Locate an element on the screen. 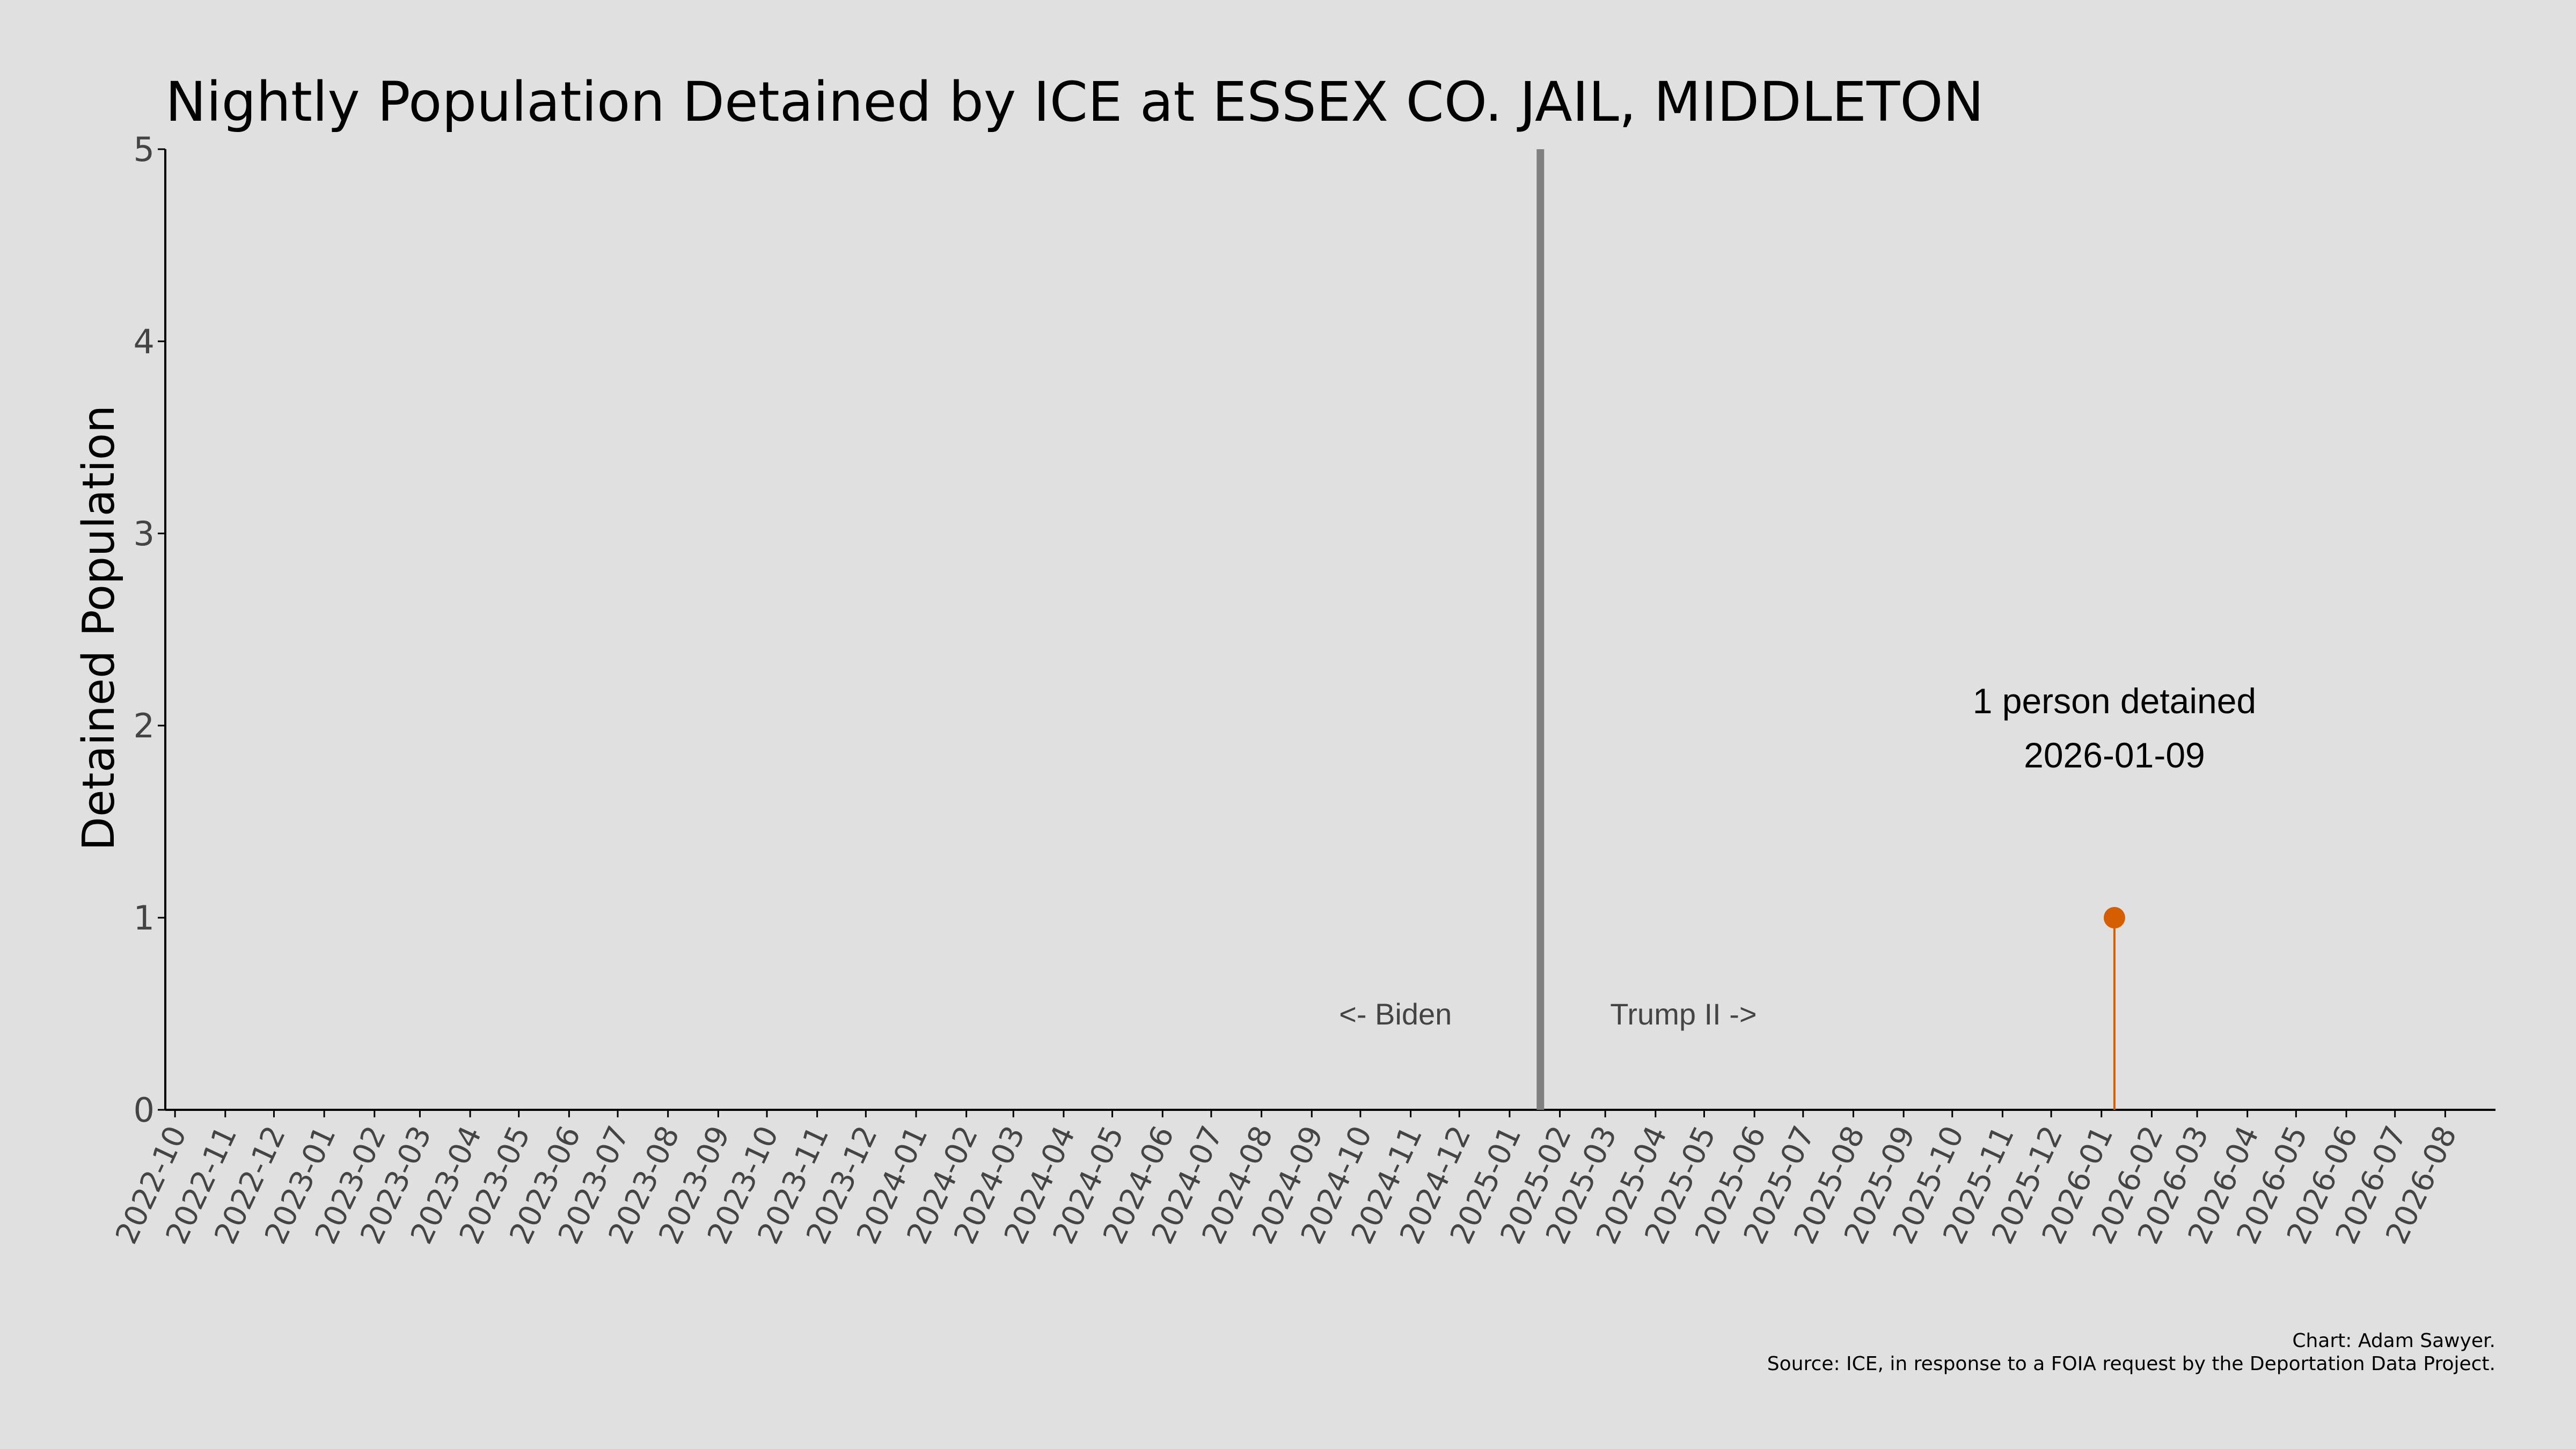 Image resolution: width=2576 pixels, height=1449 pixels. y-tick-label: 3 is located at coordinates (144, 533).